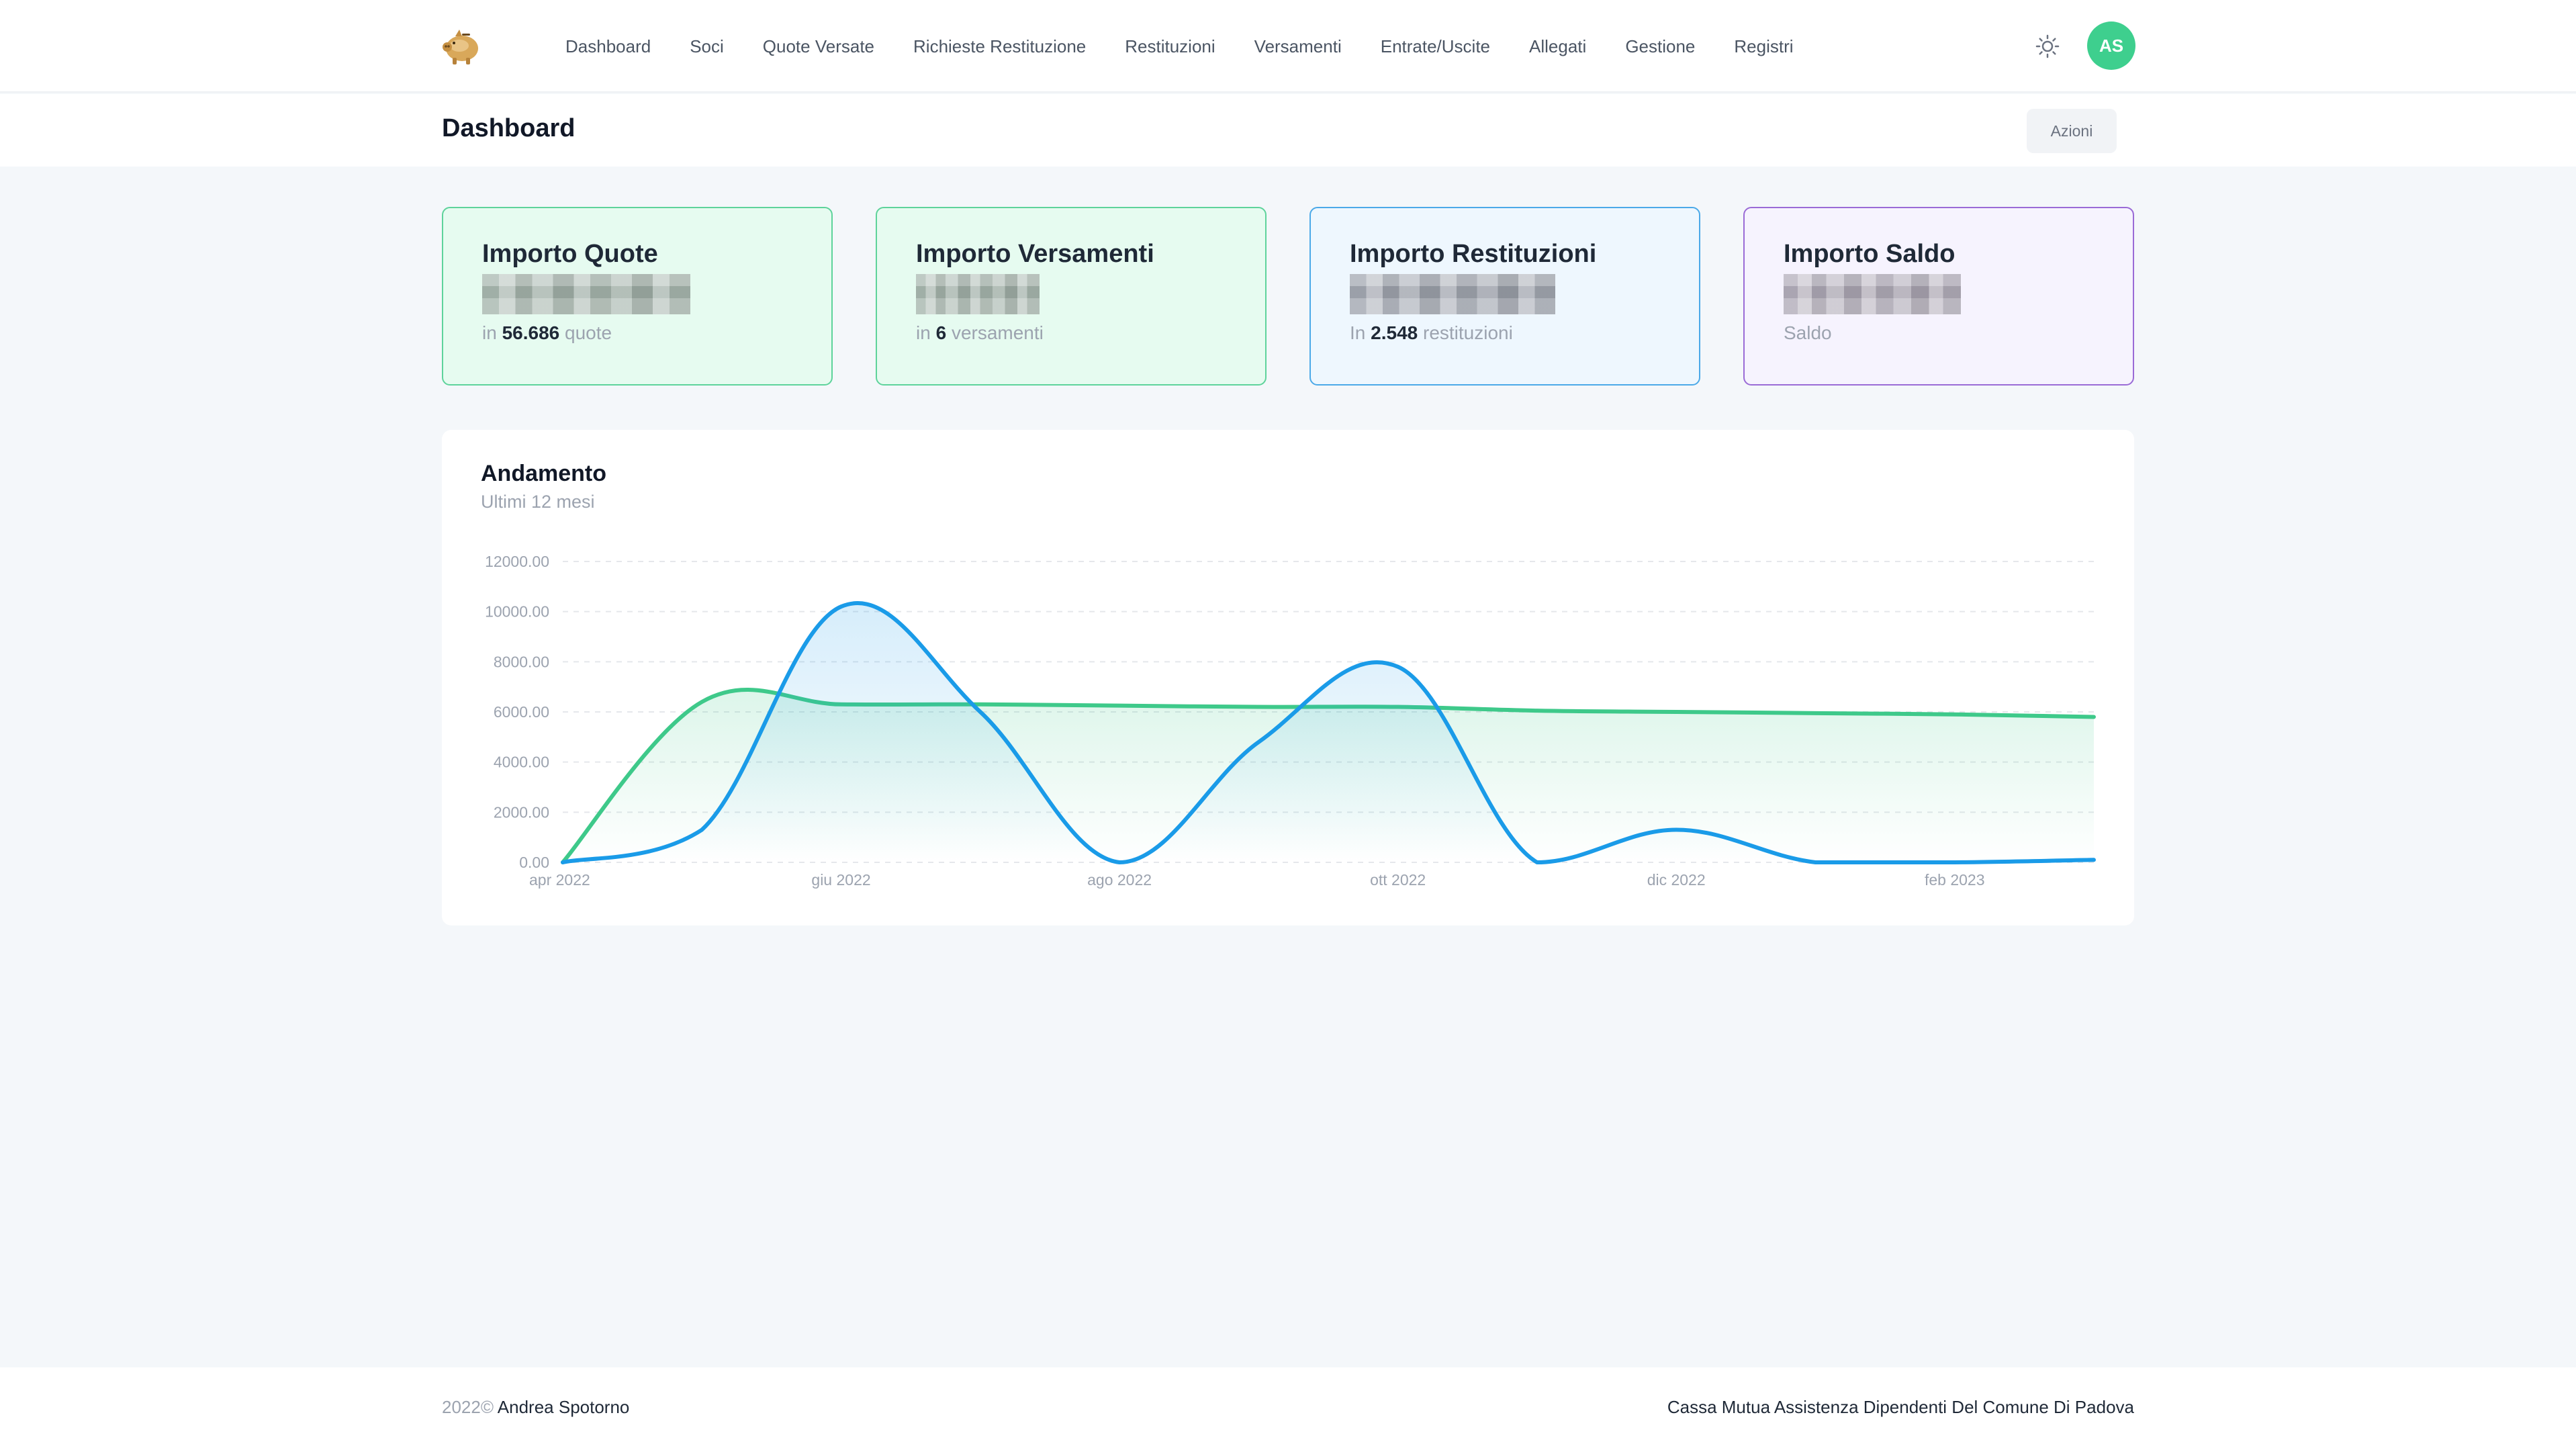  Describe the element at coordinates (1119, 880) in the screenshot. I see `x-tick-label: ago 2022` at that location.